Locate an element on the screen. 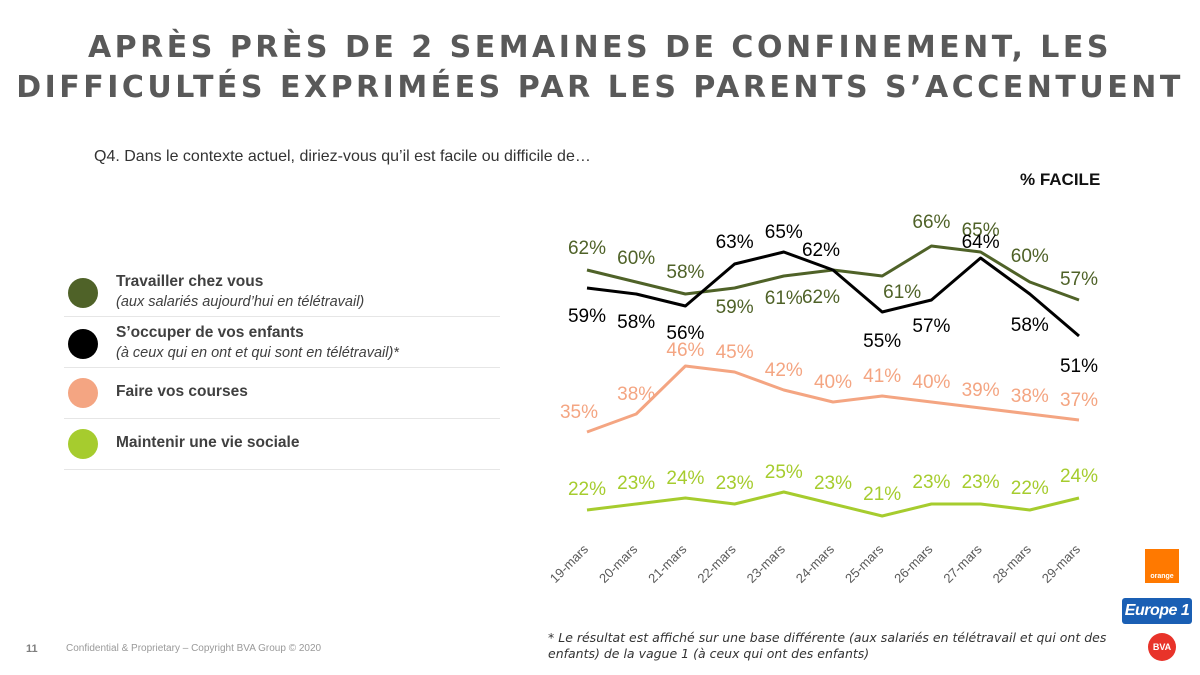  data-label: 66% is located at coordinates (931, 222).